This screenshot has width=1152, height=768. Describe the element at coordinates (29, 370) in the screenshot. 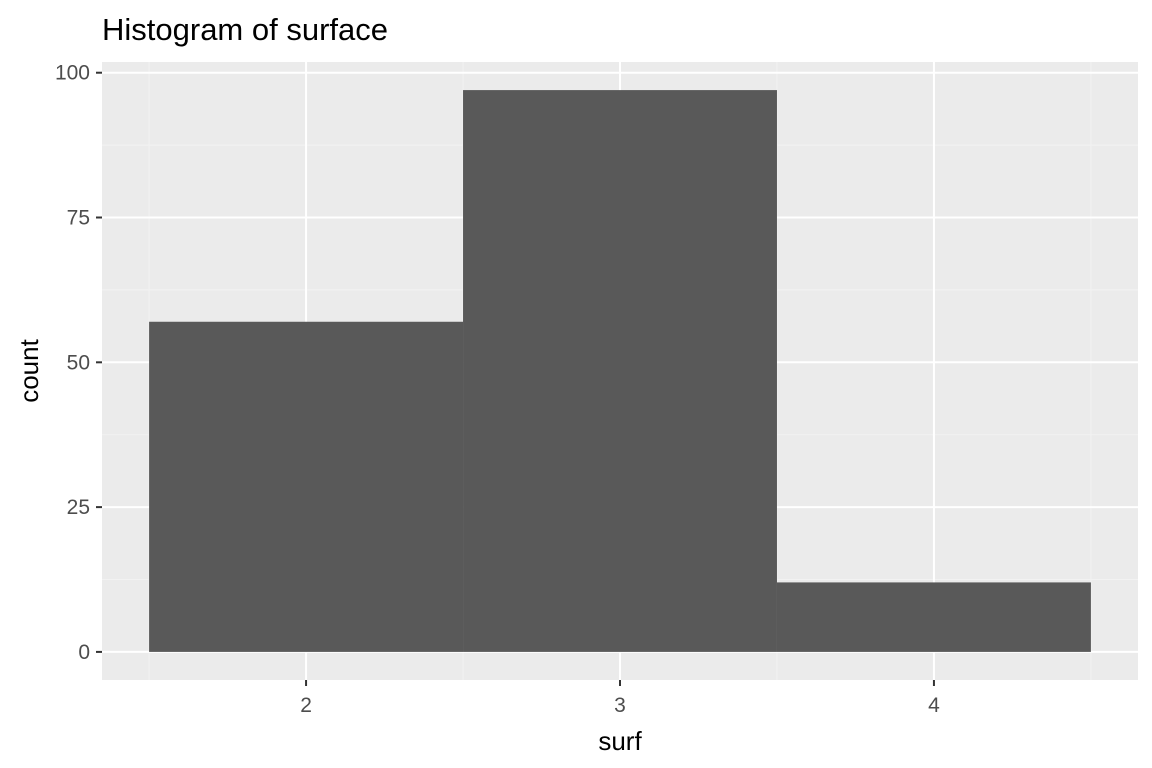

I see `y-axis-title: count` at that location.